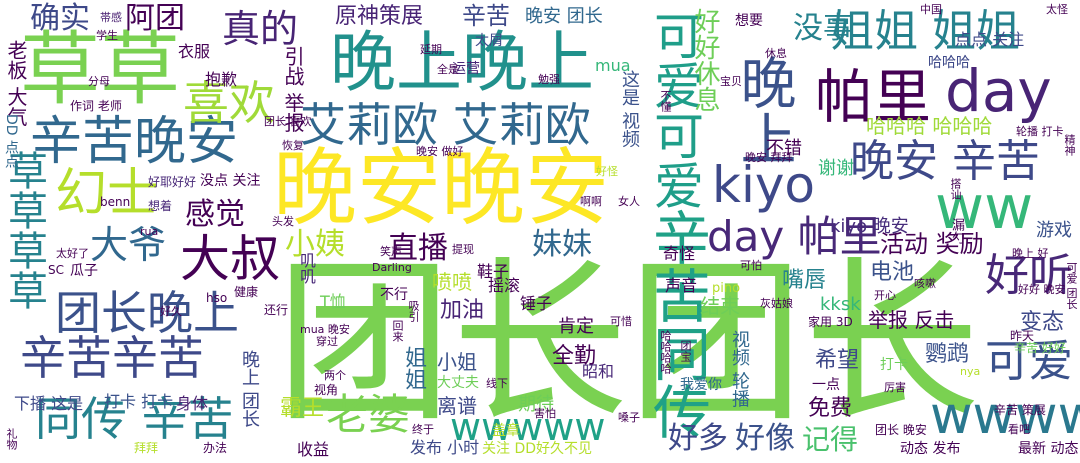 Image resolution: width=1080 pixels, height=463 pixels. I want to click on word-zheshi-shipin: 这是 视频, so click(629, 109).